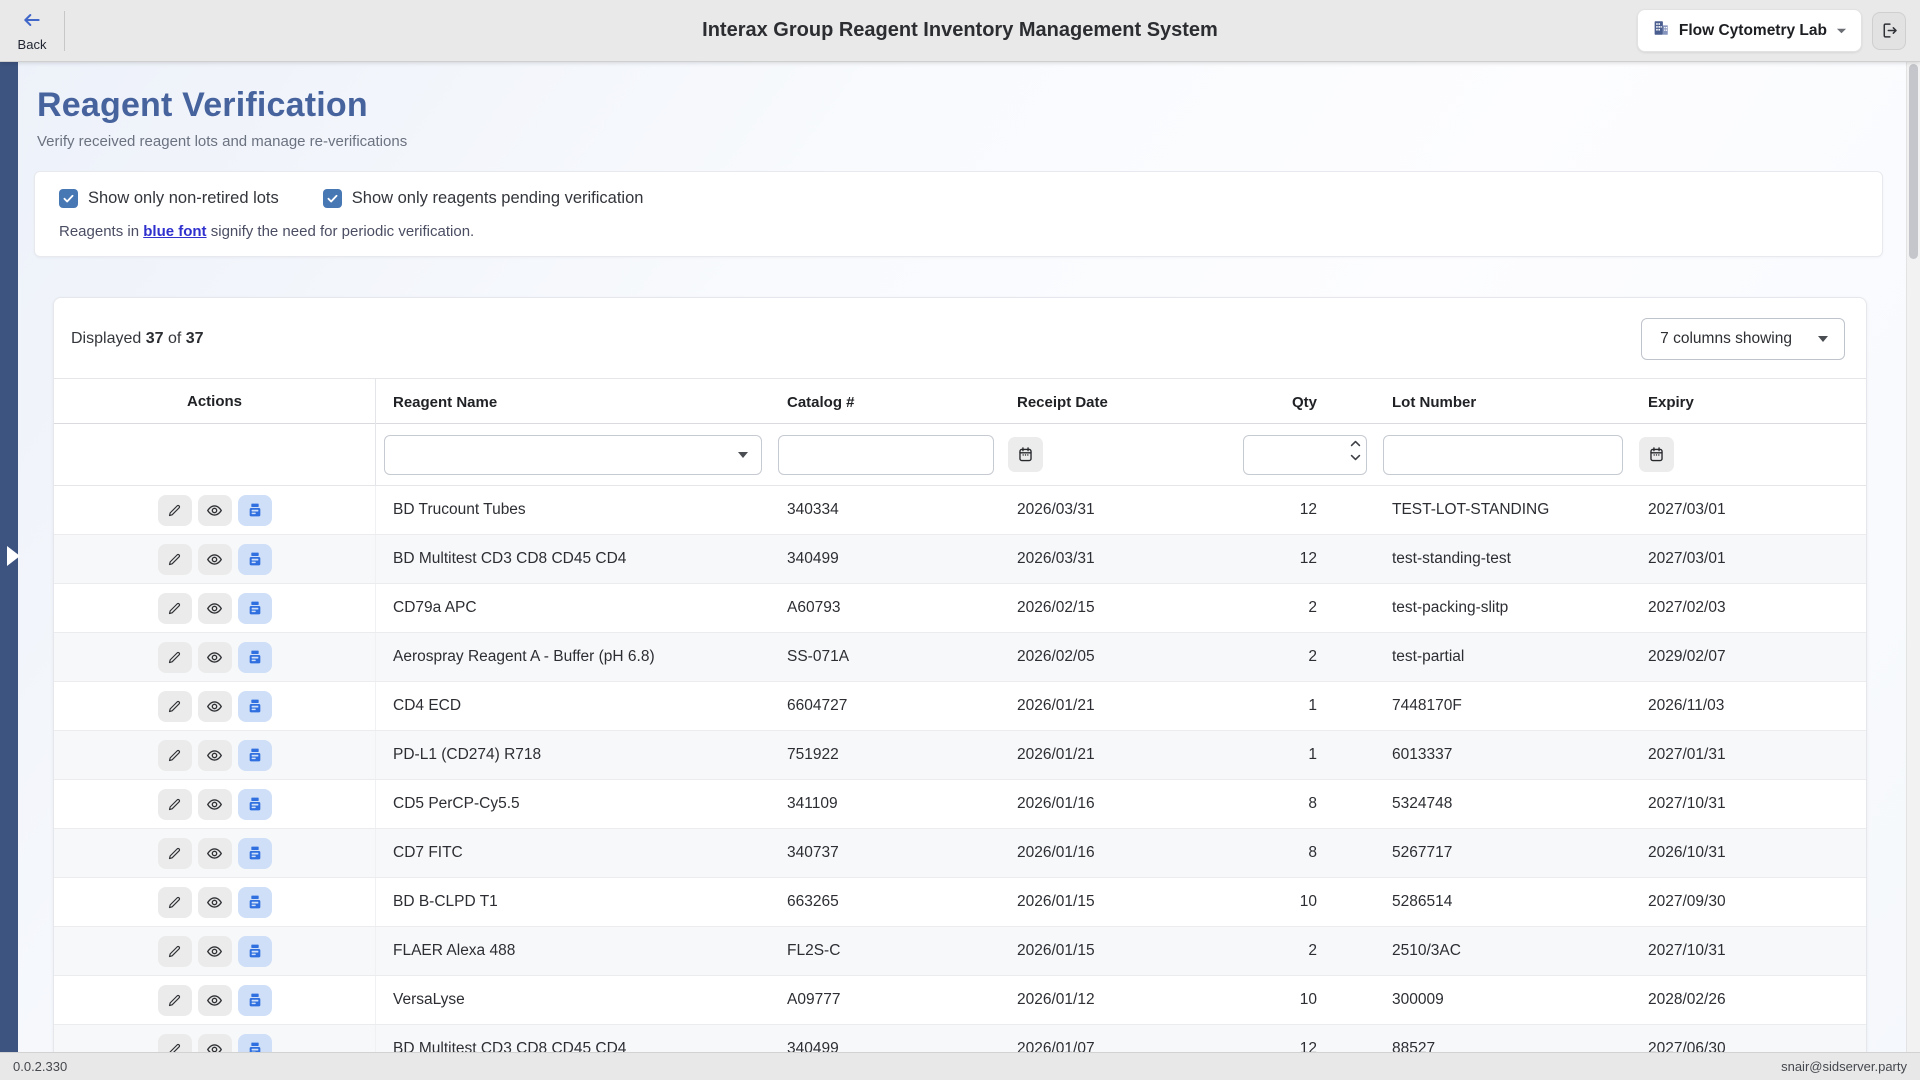  What do you see at coordinates (1418, 999) in the screenshot?
I see `cell-lot-number: 300009` at bounding box center [1418, 999].